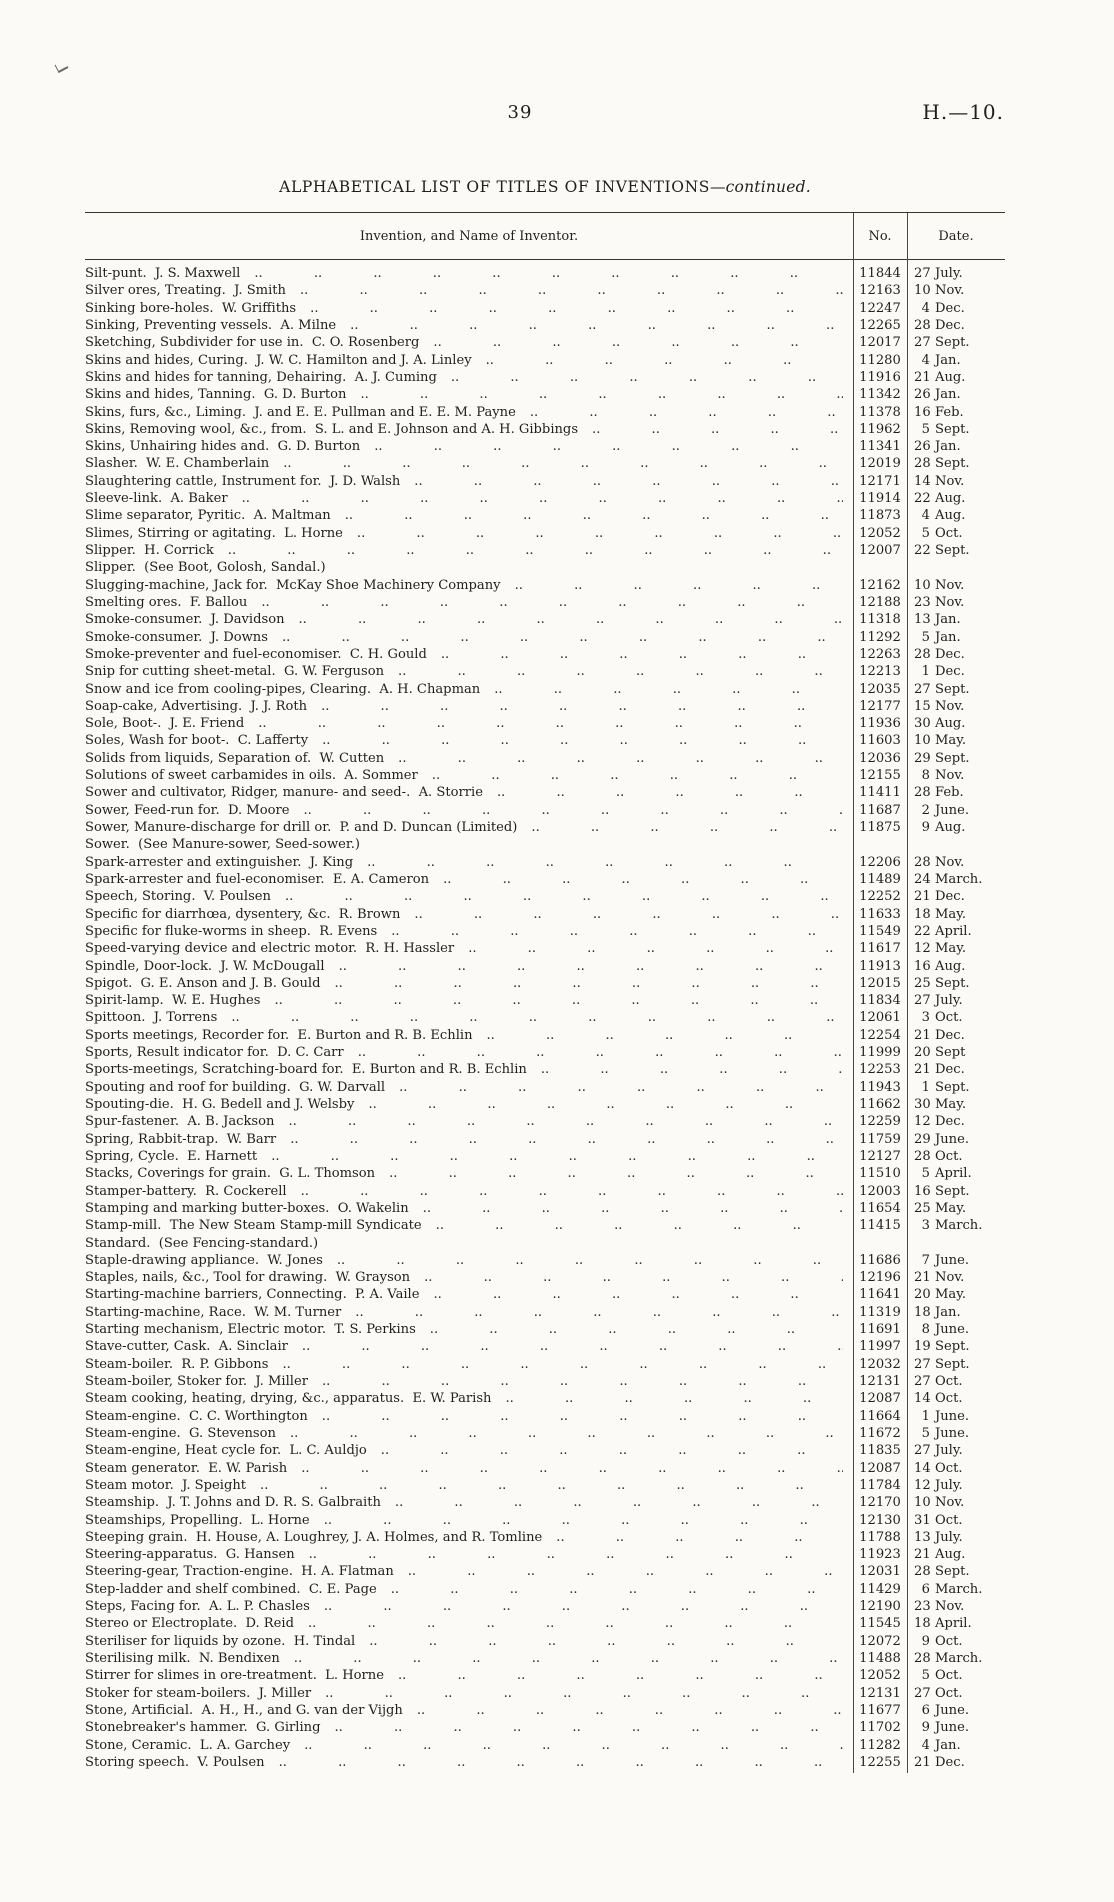  Describe the element at coordinates (922, 1762) in the screenshot. I see `invention-date-day: 21` at that location.